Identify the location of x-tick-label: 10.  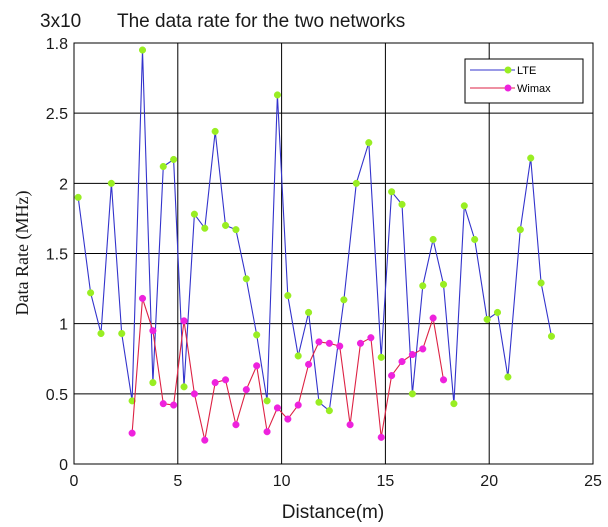
(282, 481).